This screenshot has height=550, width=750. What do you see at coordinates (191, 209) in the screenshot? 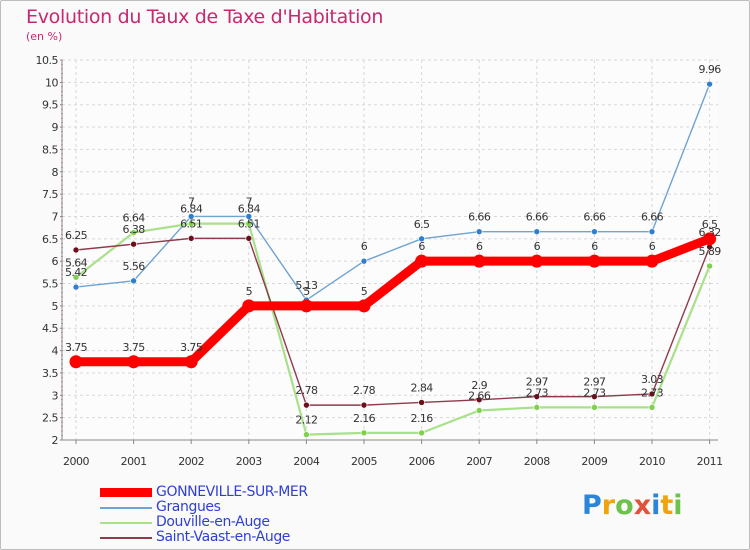
I see `data-label-douville: 6.84` at bounding box center [191, 209].